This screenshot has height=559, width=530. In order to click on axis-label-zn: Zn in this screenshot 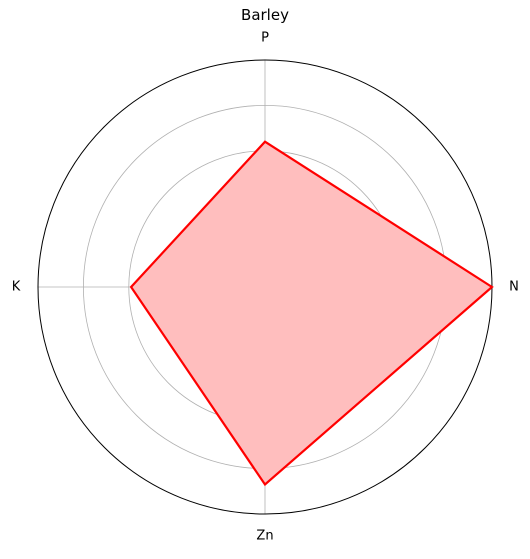, I will do `click(264, 536)`.